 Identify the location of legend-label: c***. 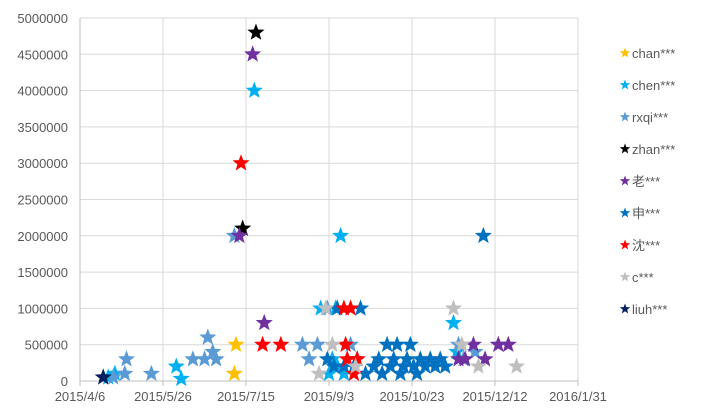
(643, 277).